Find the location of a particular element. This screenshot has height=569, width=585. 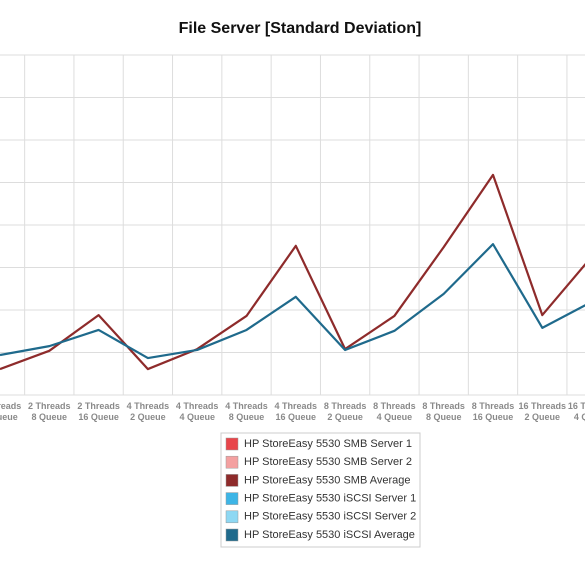

x-tick-label: 8 Threads 16 Queue is located at coordinates (493, 411).